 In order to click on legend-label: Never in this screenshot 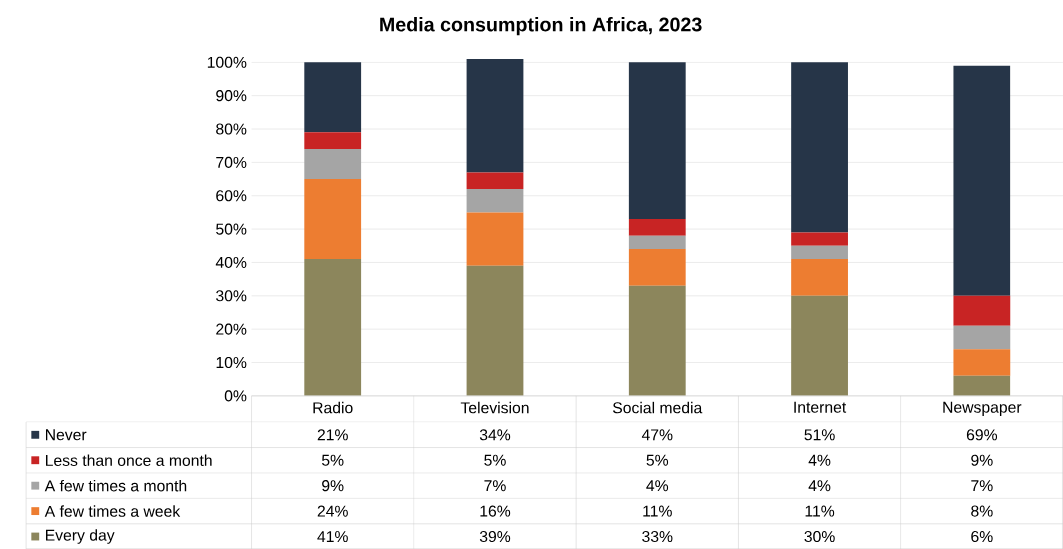, I will do `click(66, 435)`.